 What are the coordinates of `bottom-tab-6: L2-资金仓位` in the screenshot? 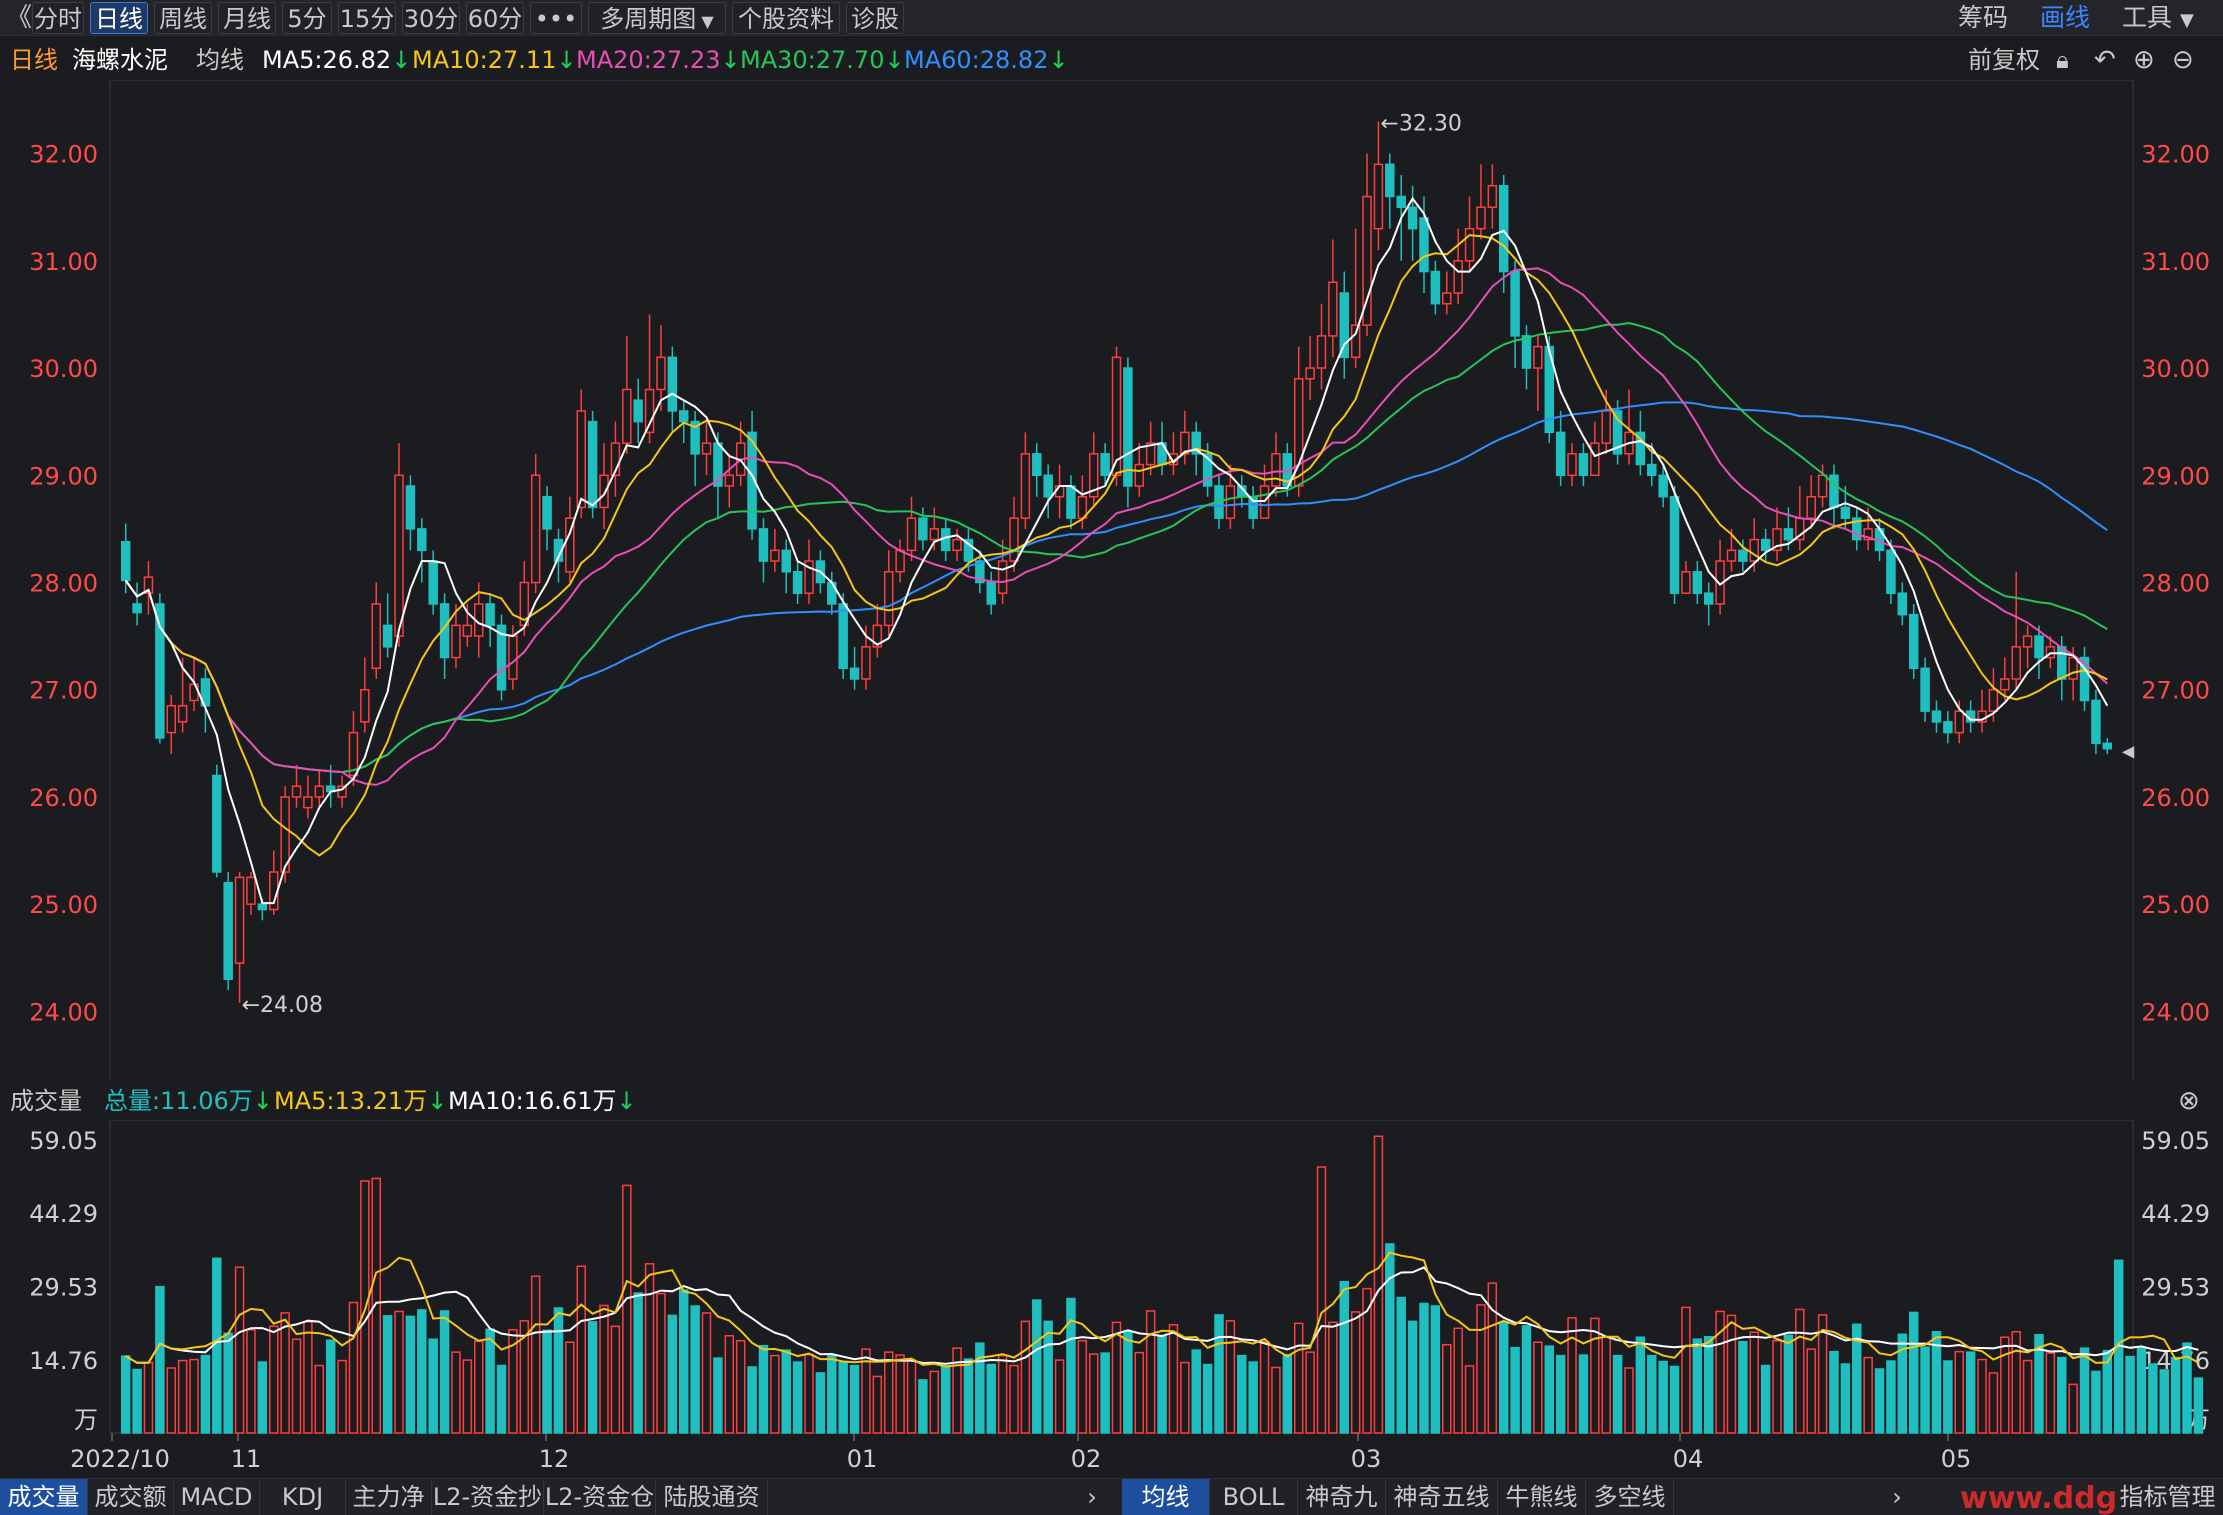 It's located at (600, 1497).